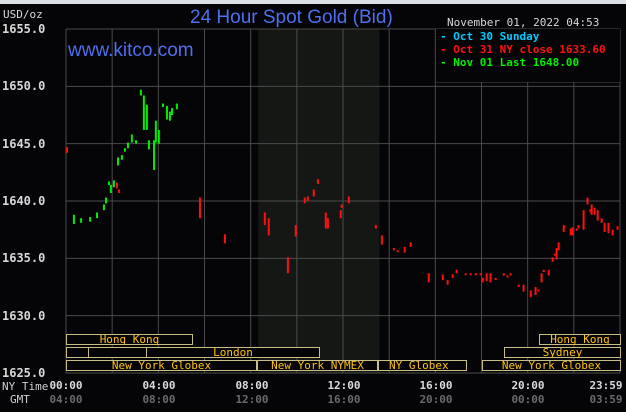 The width and height of the screenshot is (626, 412). What do you see at coordinates (562, 352) in the screenshot?
I see `session-sydney: Sydney` at bounding box center [562, 352].